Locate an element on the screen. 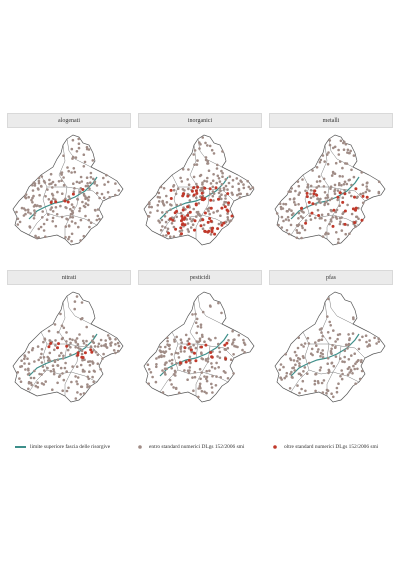  map-alogenati is located at coordinates (68, 190).